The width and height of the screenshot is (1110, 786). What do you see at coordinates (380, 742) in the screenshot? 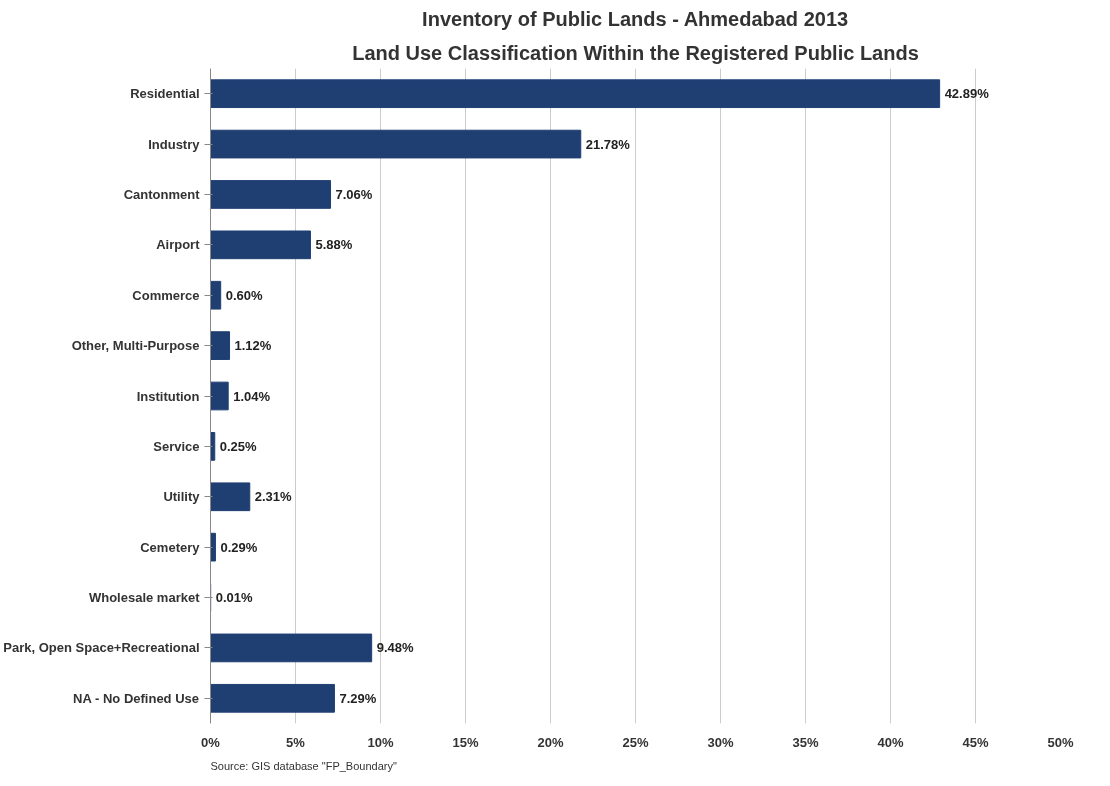
I see `x-tick-label: 10%` at bounding box center [380, 742].